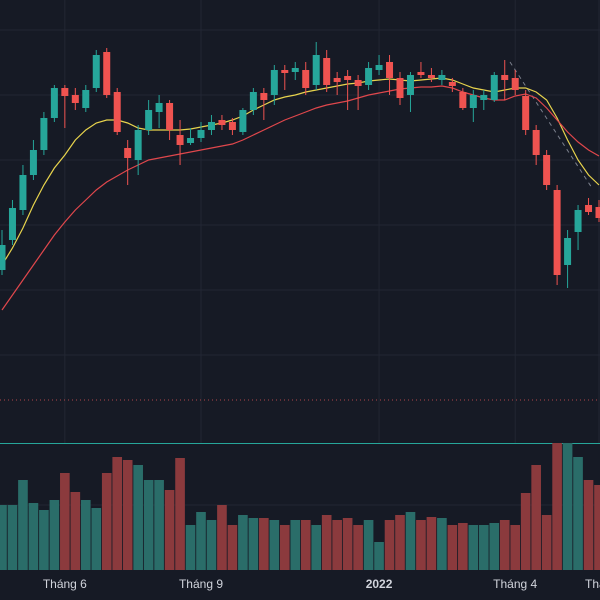 The image size is (600, 600). I want to click on x-tick-label: Tháng 4, so click(515, 584).